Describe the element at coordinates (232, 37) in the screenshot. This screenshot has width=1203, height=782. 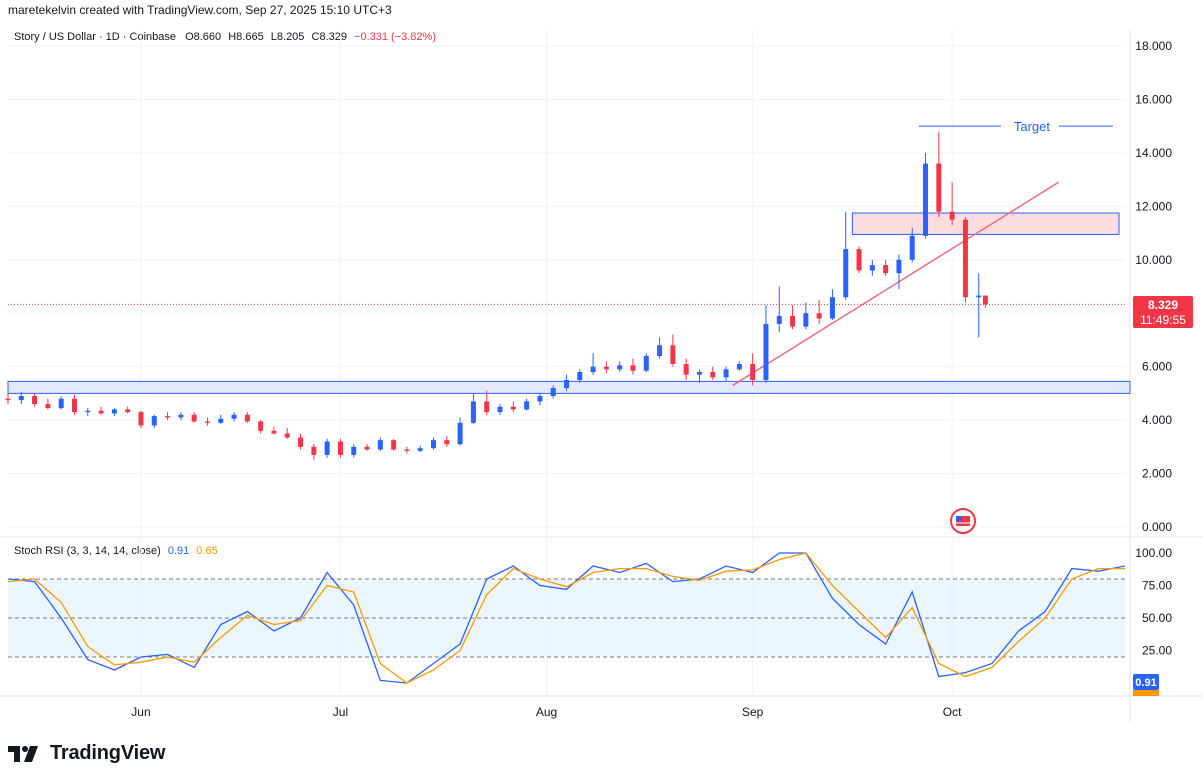
I see `high-label: H` at that location.